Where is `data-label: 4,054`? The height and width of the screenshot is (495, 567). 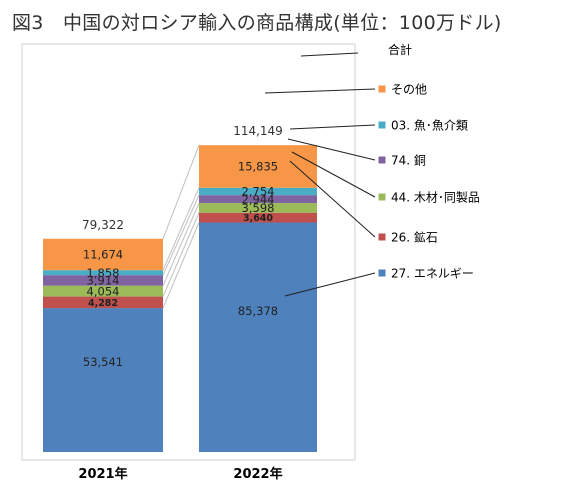 data-label: 4,054 is located at coordinates (103, 291).